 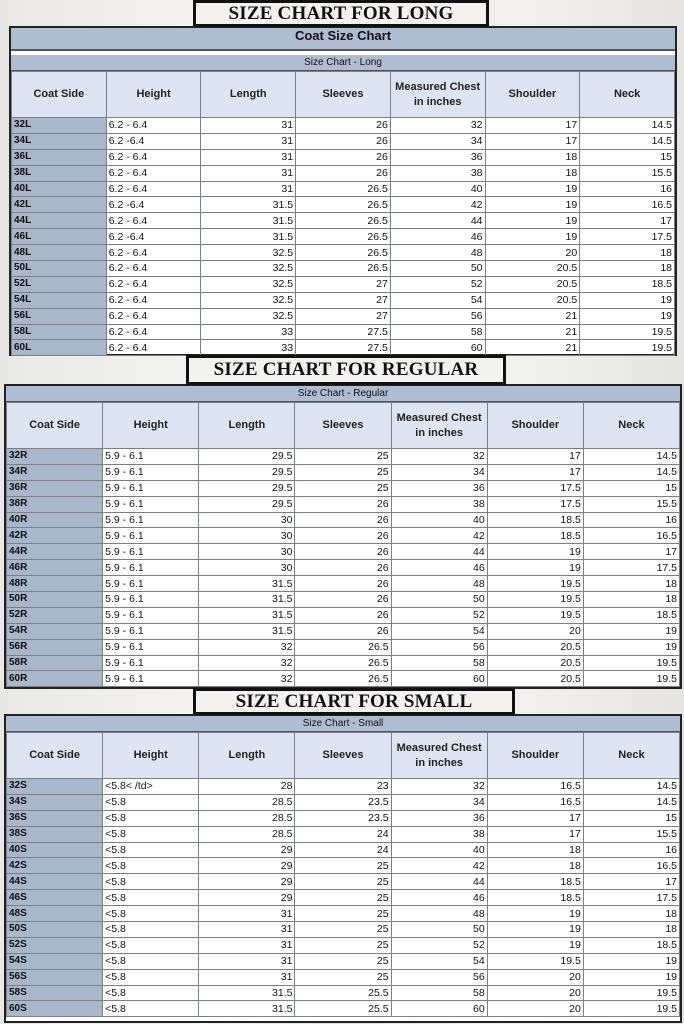 I want to click on measurement-cell: 25.5, so click(x=343, y=993).